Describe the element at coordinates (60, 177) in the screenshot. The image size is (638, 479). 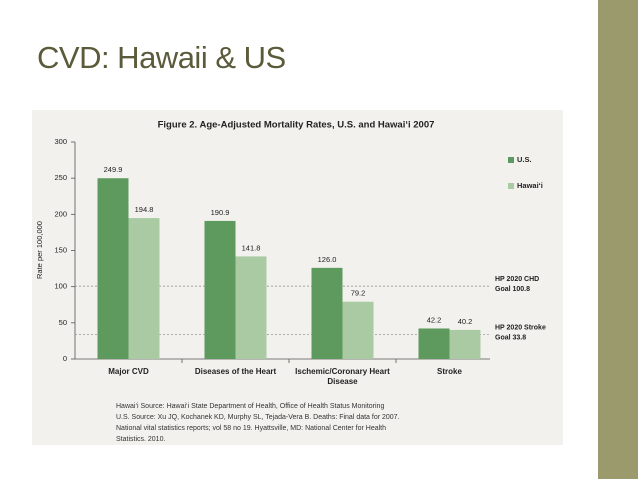
I see `y-tick-label: 250` at that location.